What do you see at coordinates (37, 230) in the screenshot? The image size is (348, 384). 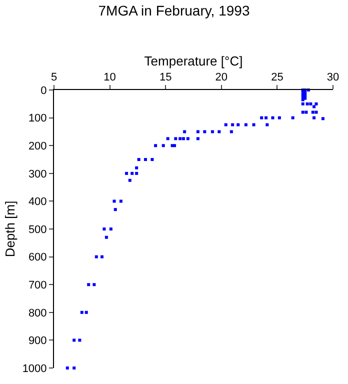 I see `y-tick-label: 500` at bounding box center [37, 230].